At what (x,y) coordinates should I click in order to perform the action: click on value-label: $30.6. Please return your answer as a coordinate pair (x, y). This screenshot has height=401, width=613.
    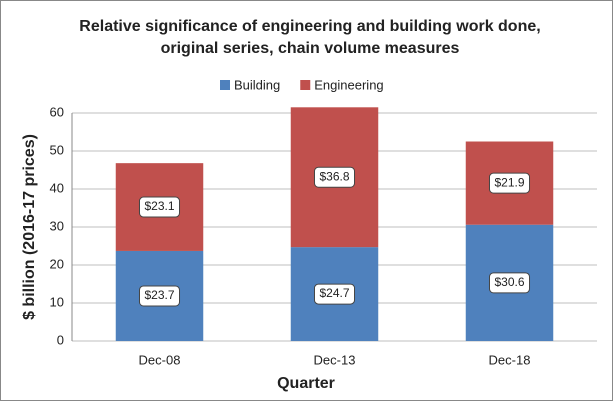
    Looking at the image, I should click on (509, 282).